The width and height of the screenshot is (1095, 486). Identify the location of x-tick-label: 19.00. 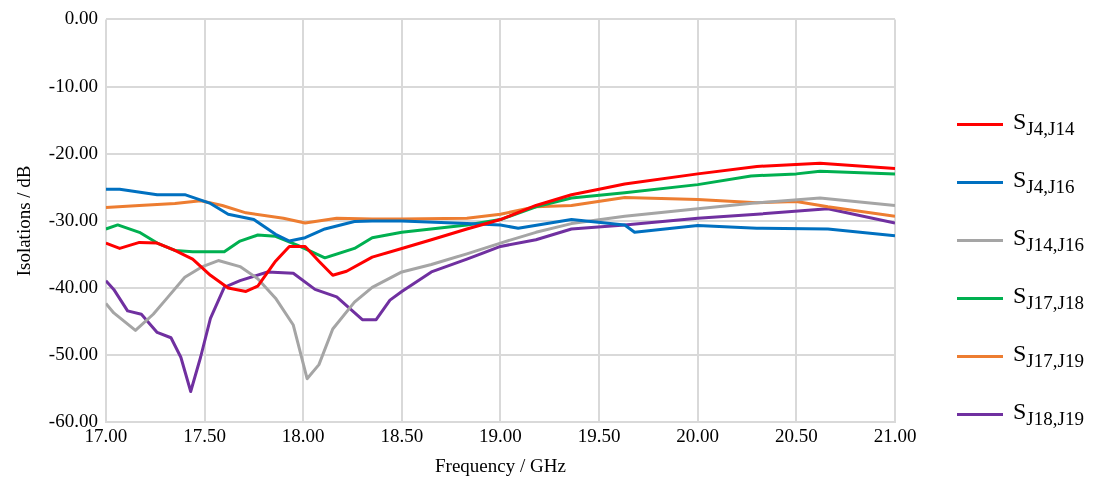
(500, 435).